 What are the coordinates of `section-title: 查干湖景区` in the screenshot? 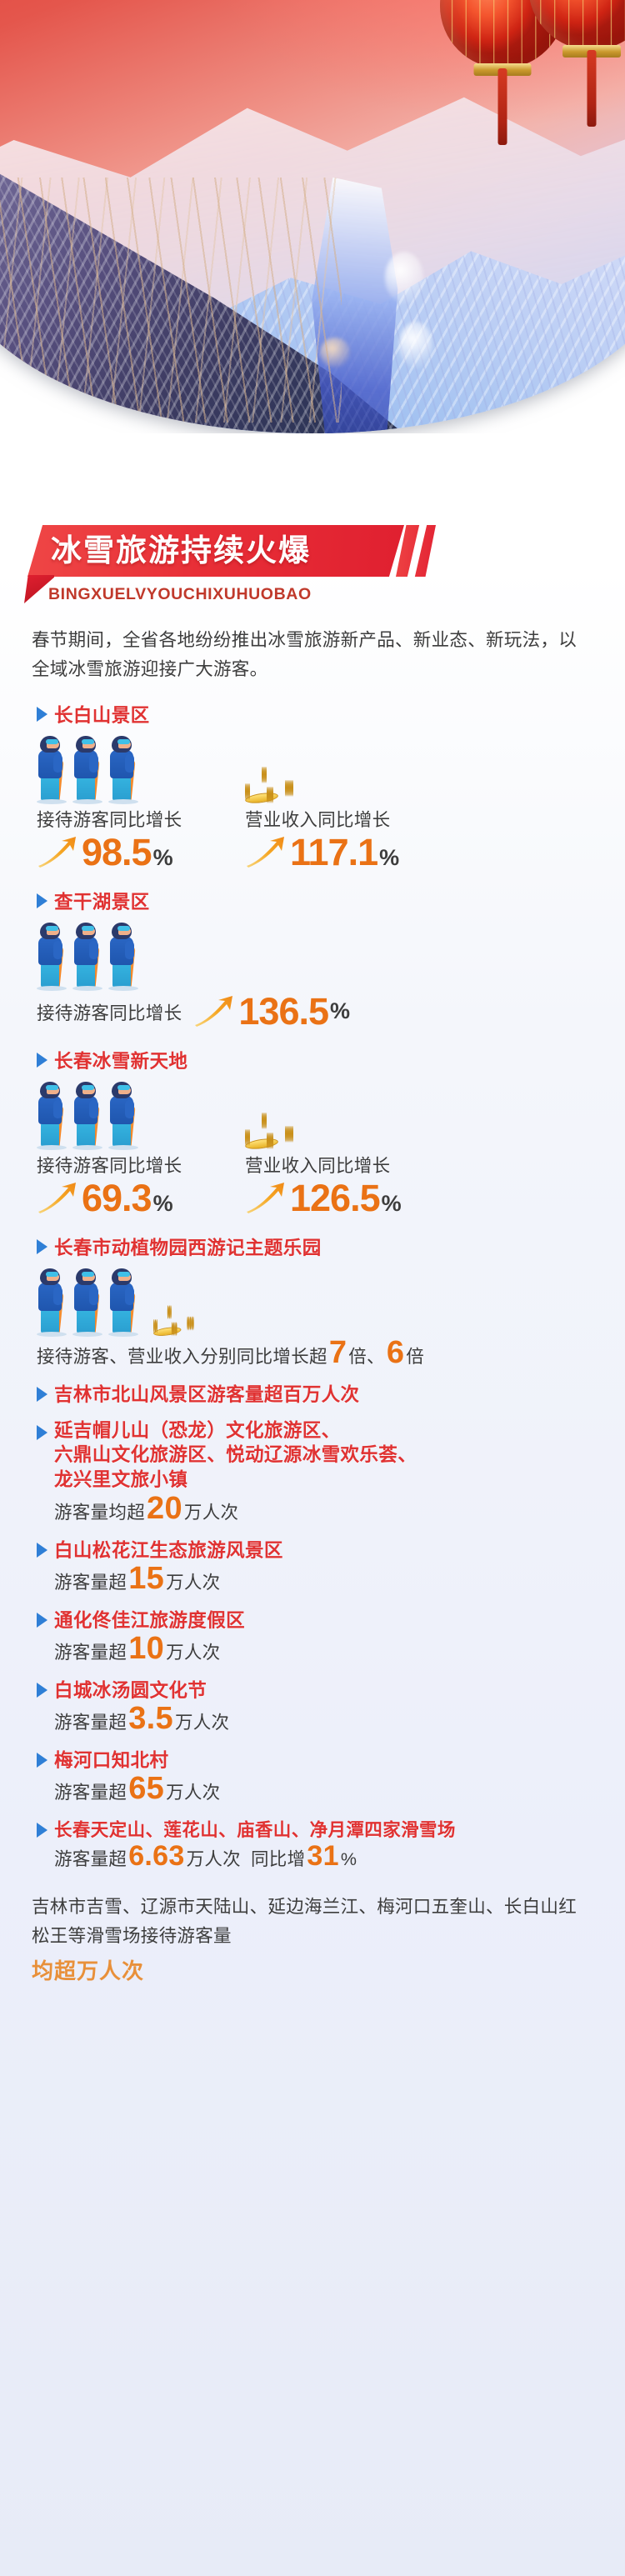 It's located at (102, 902).